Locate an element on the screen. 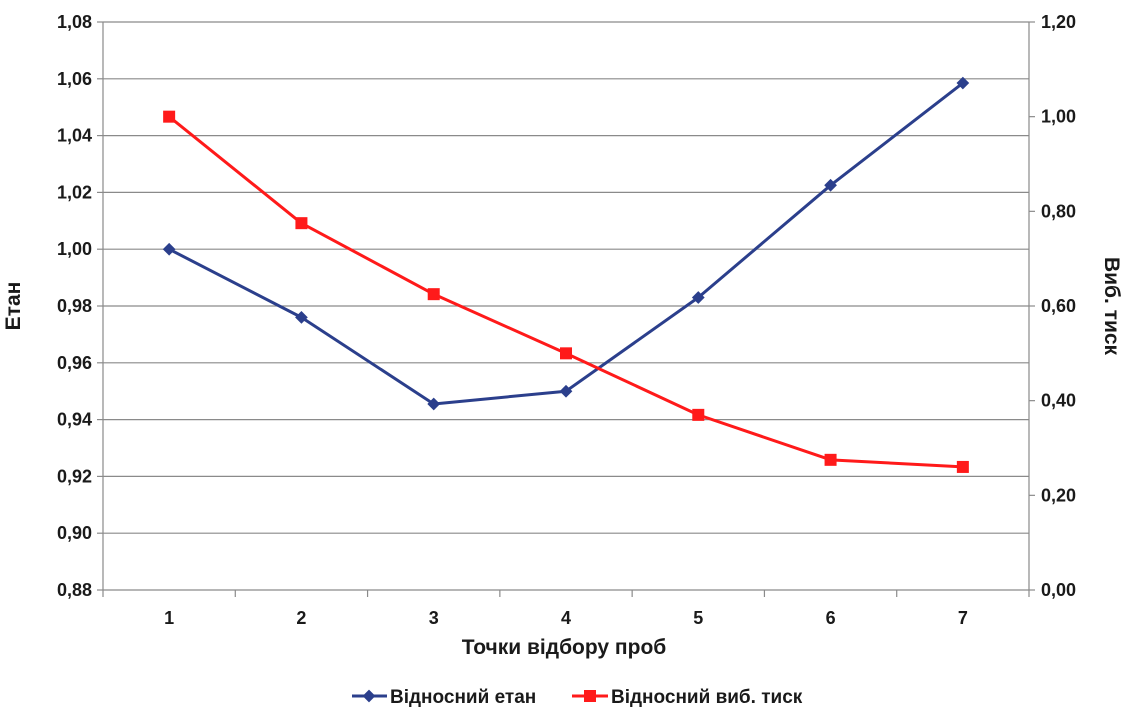 This screenshot has height=709, width=1125. left-tick-label: 1,04 is located at coordinates (74, 136).